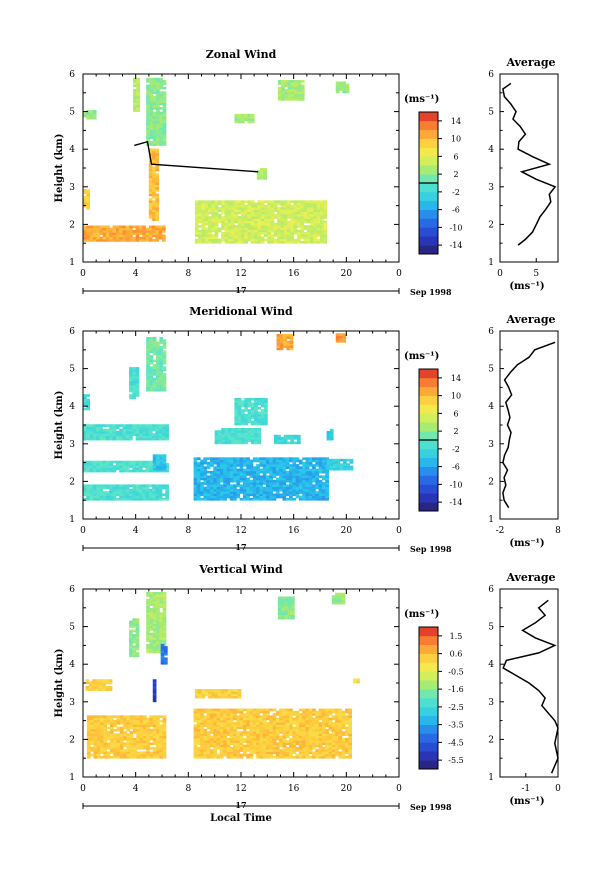 Image resolution: width=611 pixels, height=873 pixels. What do you see at coordinates (428, 143) in the screenshot?
I see `colorbar-segment` at bounding box center [428, 143].